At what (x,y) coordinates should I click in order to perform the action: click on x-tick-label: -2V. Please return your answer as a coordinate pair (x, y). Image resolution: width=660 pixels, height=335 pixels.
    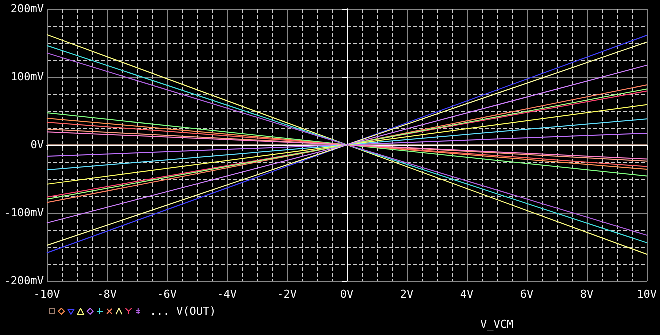
    Looking at the image, I should click on (287, 294).